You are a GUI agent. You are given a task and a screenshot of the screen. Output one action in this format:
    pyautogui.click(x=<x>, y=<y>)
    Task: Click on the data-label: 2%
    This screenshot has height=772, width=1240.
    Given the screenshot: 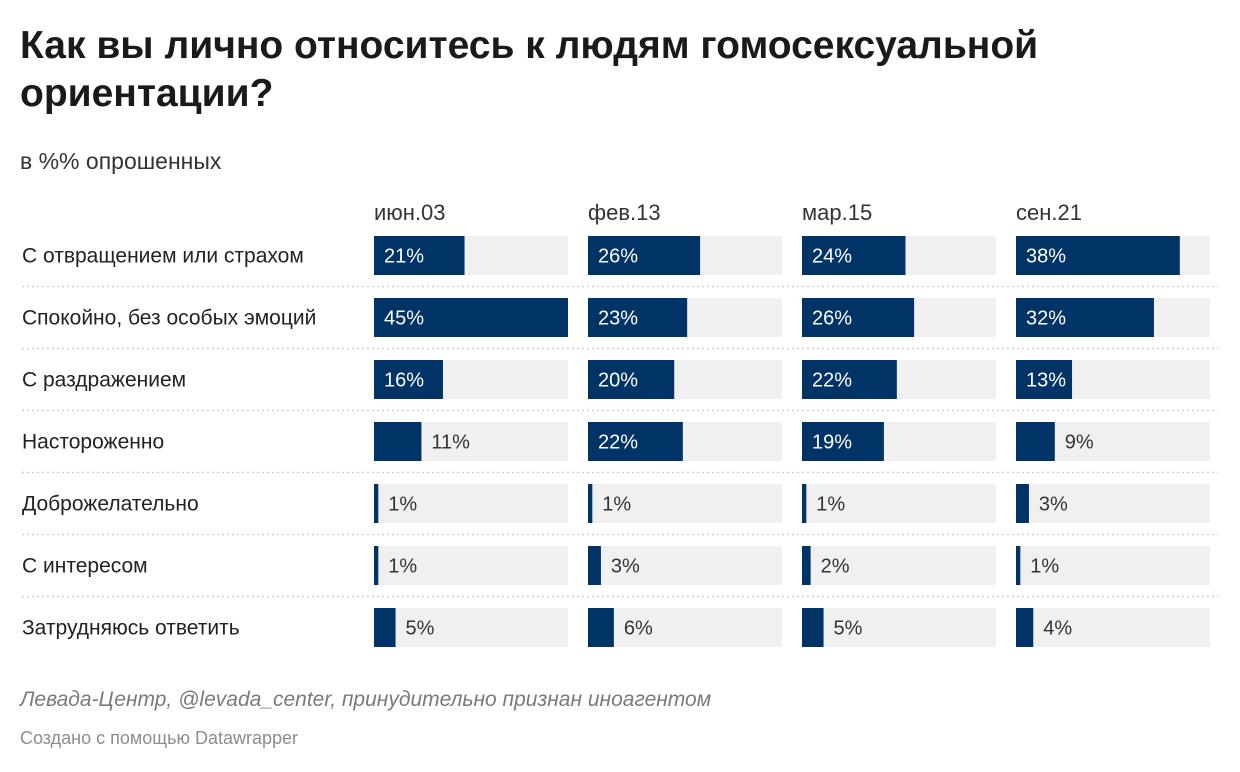 What is the action you would take?
    pyautogui.click(x=835, y=567)
    